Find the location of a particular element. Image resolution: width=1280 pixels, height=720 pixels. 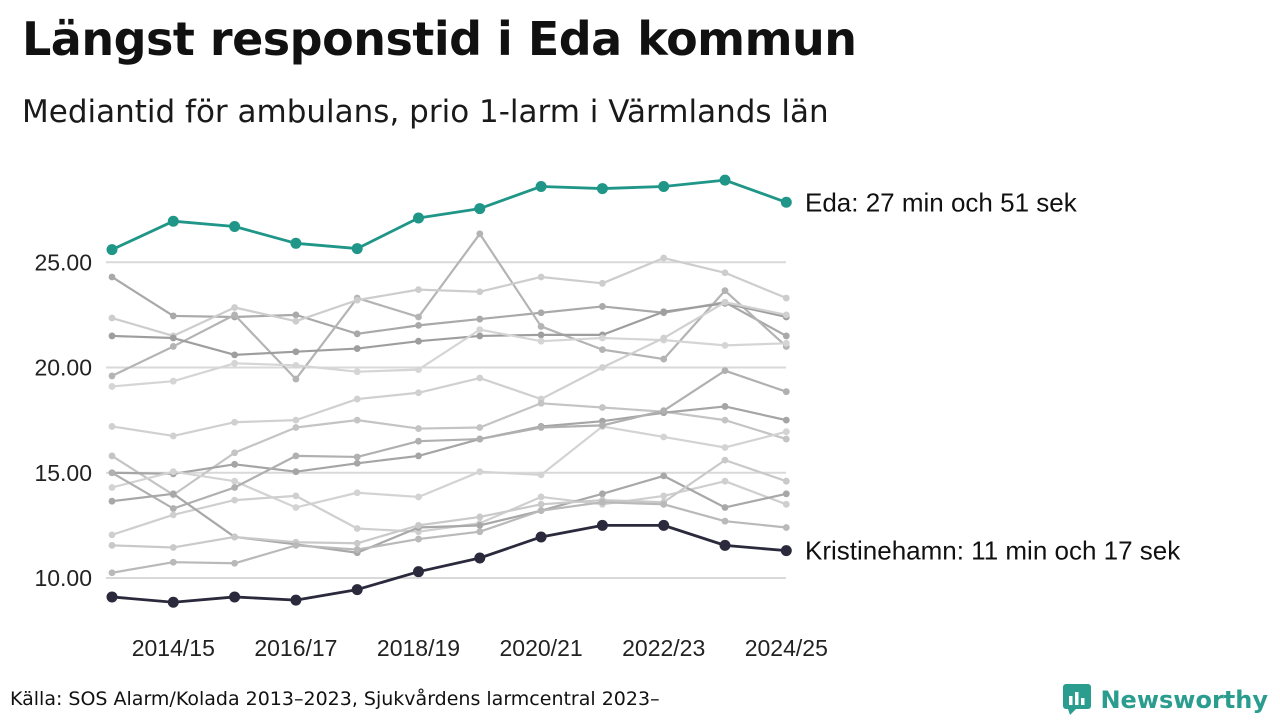

end-label-eda: Eda: 27 min och 51 sek is located at coordinates (941, 202).